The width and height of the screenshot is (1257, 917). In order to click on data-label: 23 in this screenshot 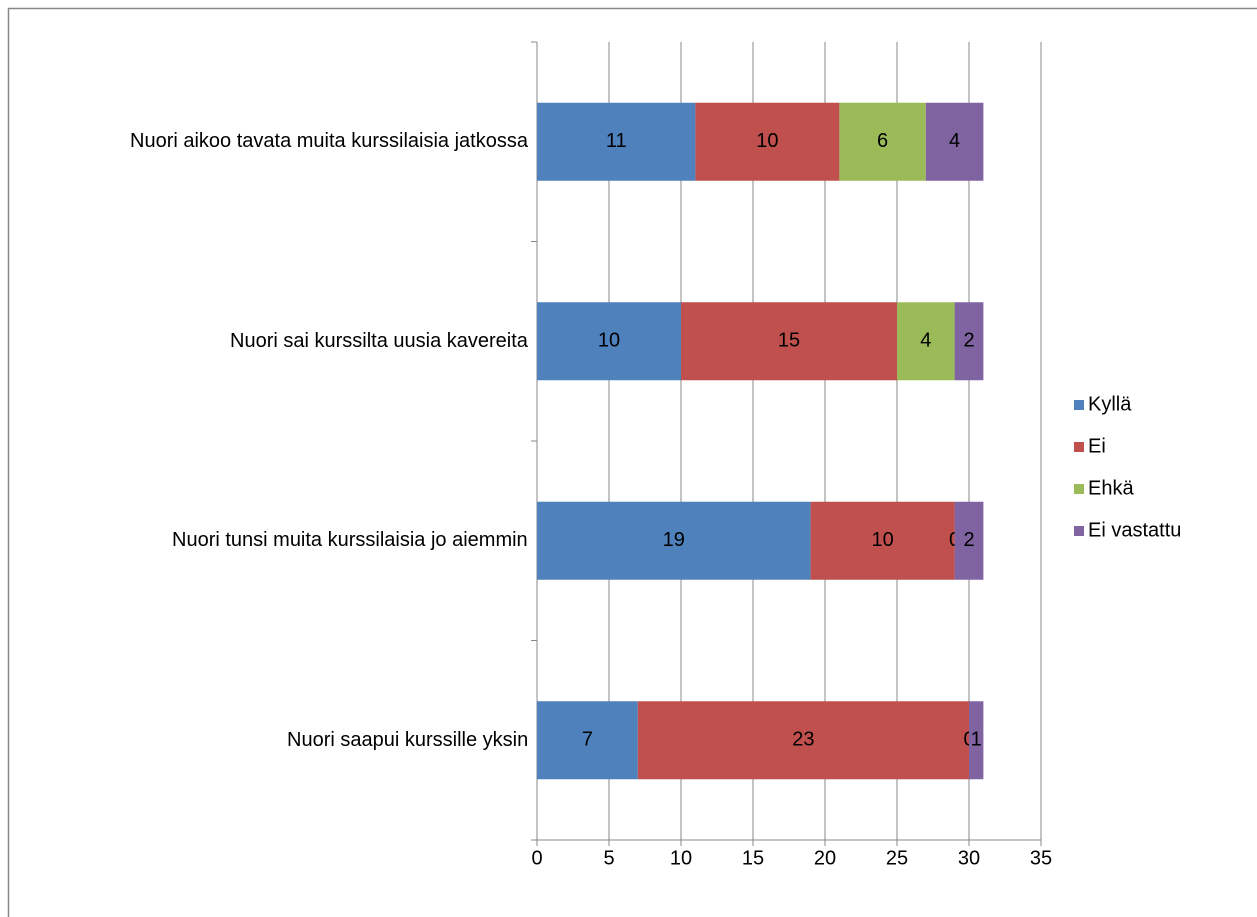, I will do `click(803, 740)`.